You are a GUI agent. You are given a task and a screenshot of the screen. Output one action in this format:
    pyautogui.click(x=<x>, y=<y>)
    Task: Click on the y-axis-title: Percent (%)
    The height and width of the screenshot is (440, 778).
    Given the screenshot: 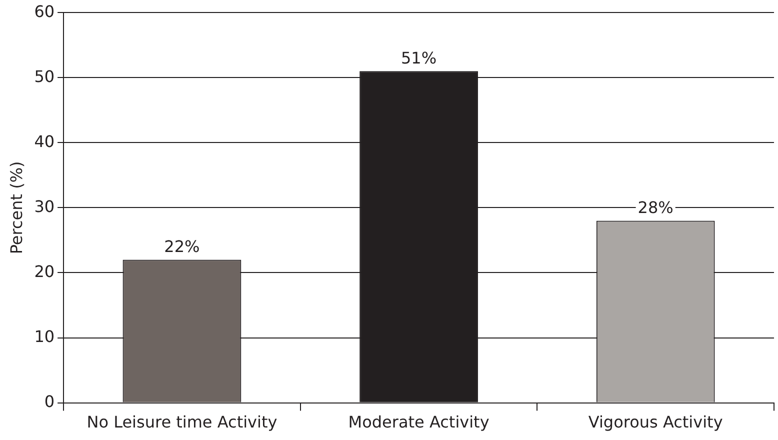 What is the action you would take?
    pyautogui.click(x=16, y=207)
    